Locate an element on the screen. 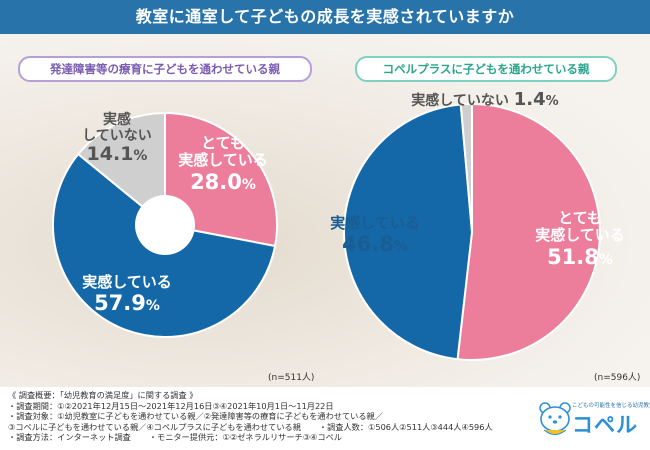  left-sample-size: (n=511人) is located at coordinates (291, 378).